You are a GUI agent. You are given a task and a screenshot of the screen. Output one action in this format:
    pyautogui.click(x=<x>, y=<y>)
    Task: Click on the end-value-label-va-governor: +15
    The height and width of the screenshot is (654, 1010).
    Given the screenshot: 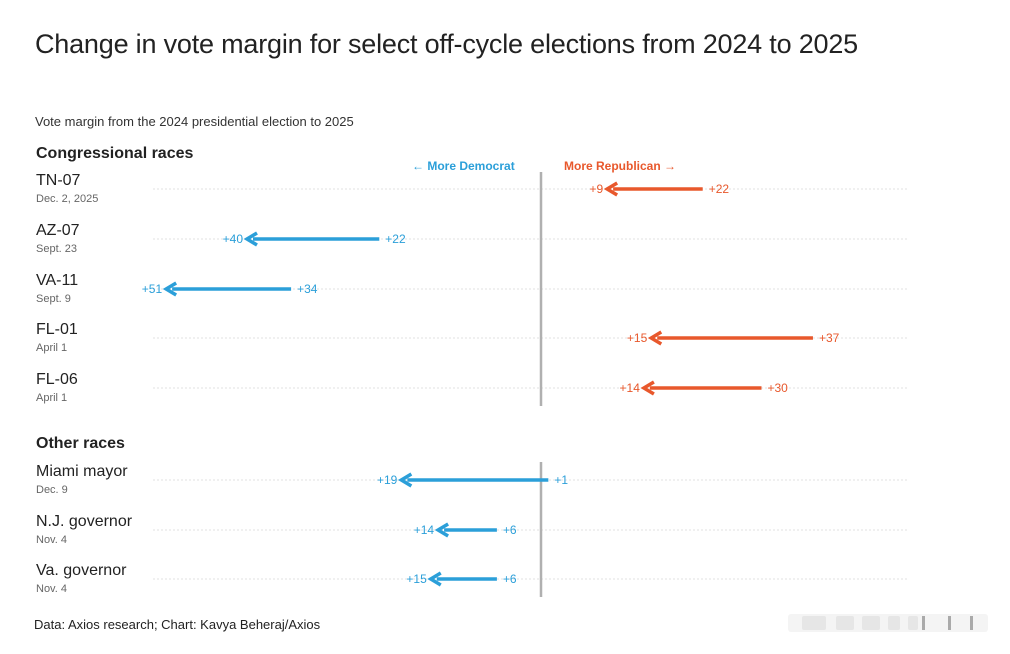 What is the action you would take?
    pyautogui.click(x=416, y=579)
    